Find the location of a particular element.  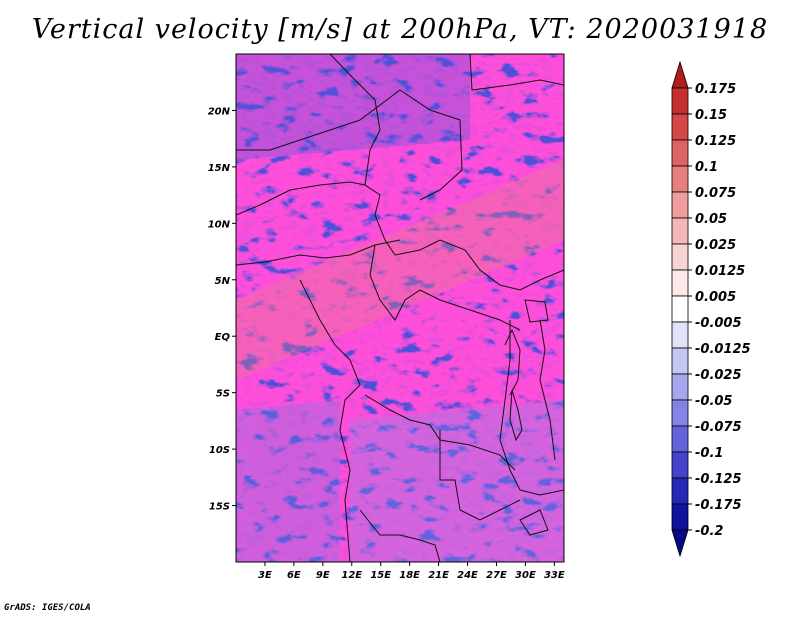

lat-tick-label: 20N is located at coordinates (219, 111).